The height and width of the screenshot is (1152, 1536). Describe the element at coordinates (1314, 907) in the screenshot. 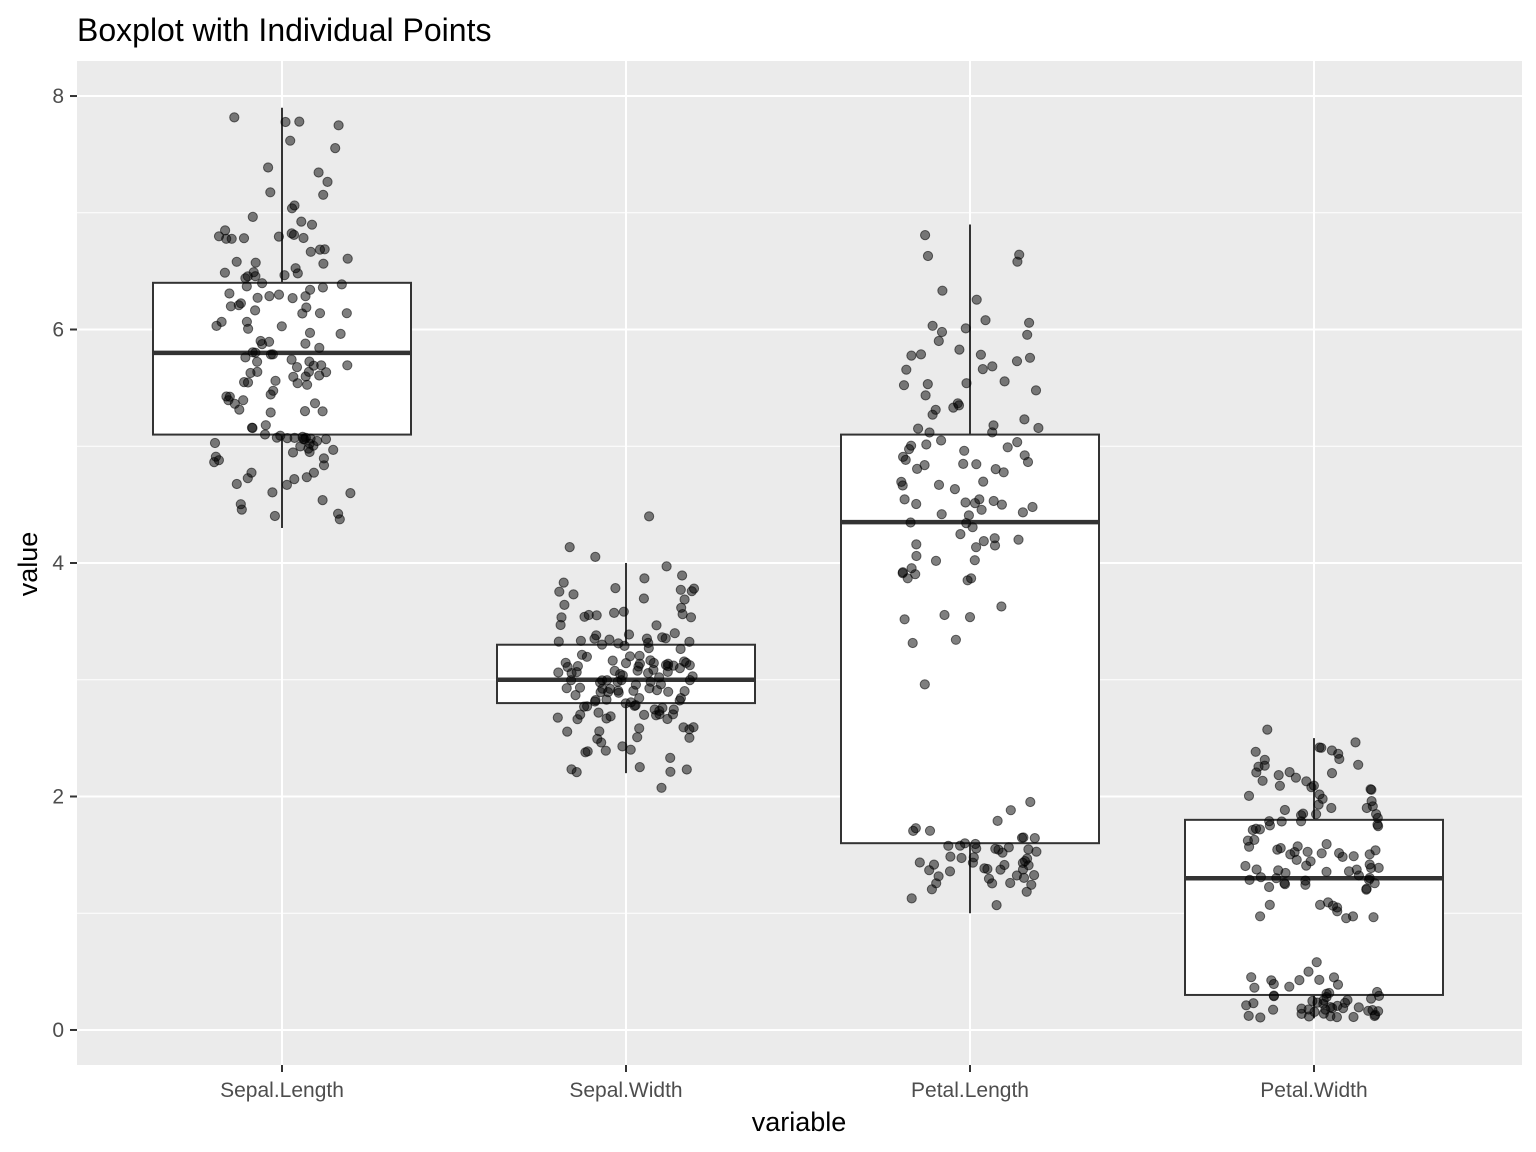

I see `box-iqr` at that location.